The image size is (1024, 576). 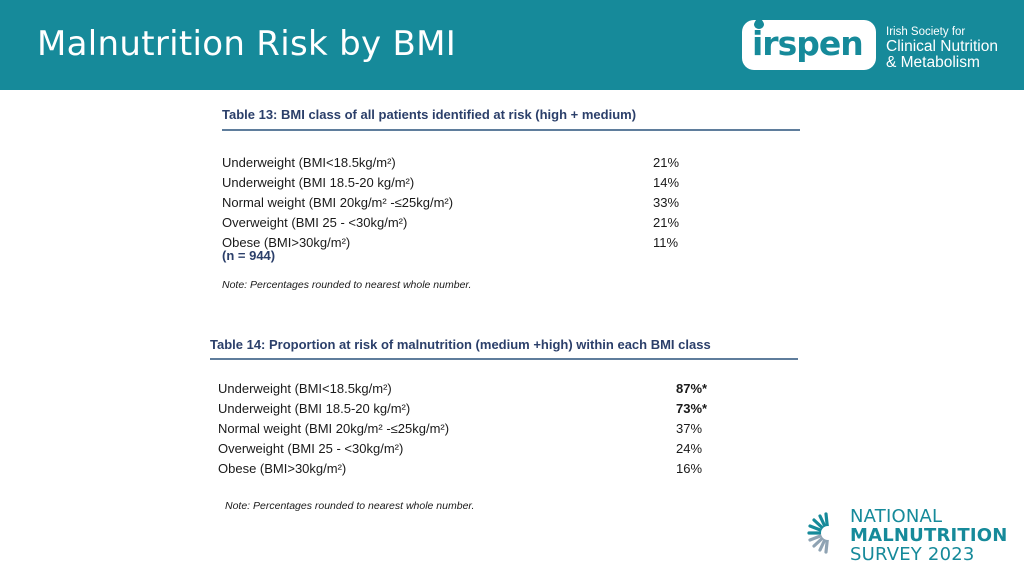 What do you see at coordinates (689, 428) in the screenshot?
I see `row-value: 37%` at bounding box center [689, 428].